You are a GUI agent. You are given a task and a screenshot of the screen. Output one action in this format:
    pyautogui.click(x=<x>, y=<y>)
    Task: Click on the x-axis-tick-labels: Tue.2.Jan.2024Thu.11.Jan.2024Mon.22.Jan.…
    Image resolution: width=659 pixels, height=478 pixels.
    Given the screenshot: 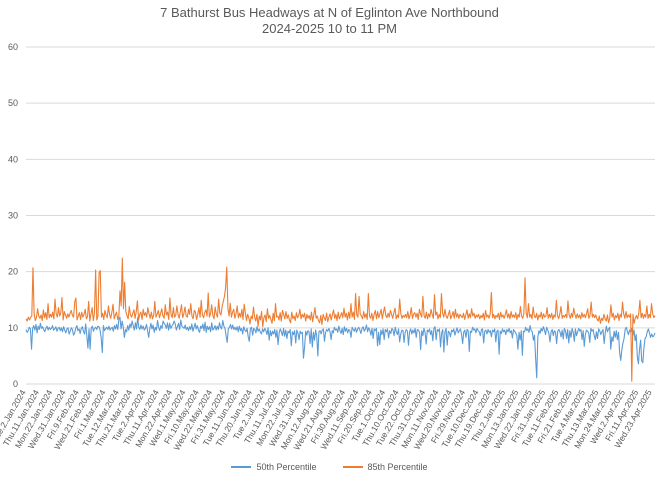 What is the action you would take?
    pyautogui.click(x=327, y=420)
    